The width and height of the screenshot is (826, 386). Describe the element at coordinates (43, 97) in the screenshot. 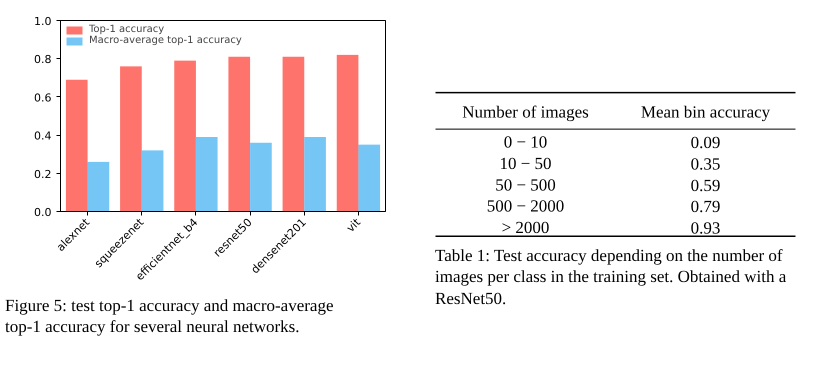

I see `y-tick-label: 0.6` at that location.